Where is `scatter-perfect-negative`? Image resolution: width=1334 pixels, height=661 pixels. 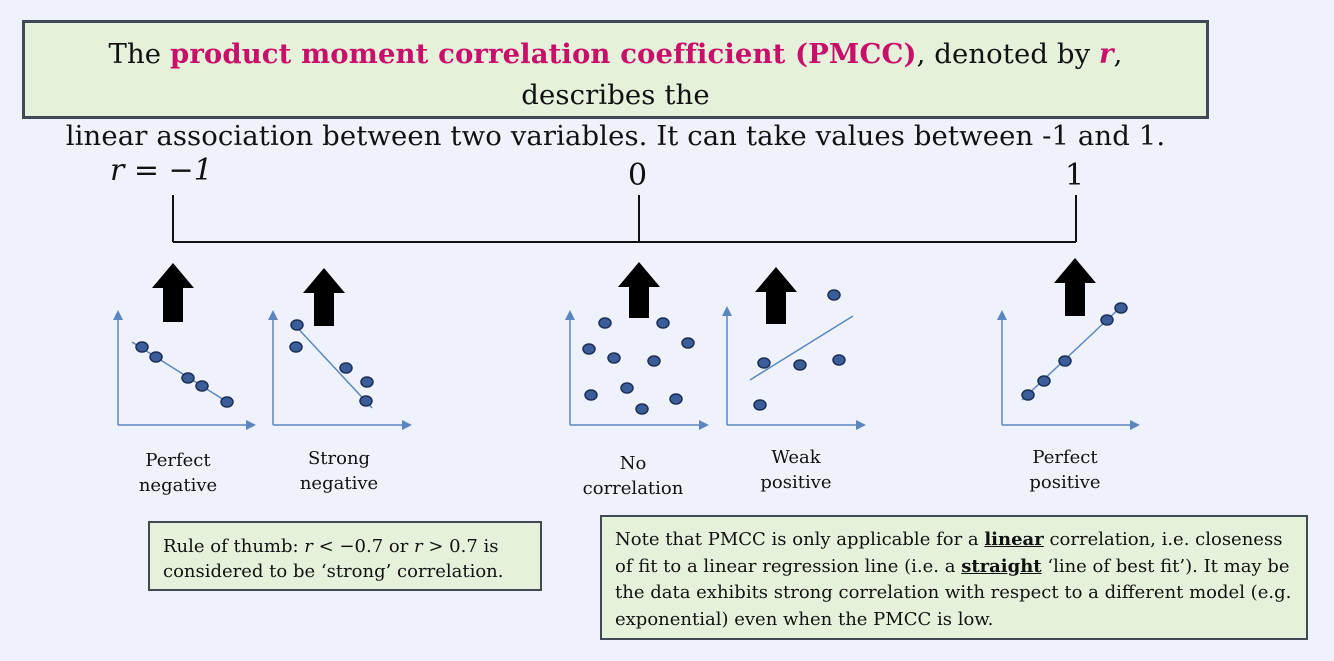
scatter-perfect-negative is located at coordinates (184, 370).